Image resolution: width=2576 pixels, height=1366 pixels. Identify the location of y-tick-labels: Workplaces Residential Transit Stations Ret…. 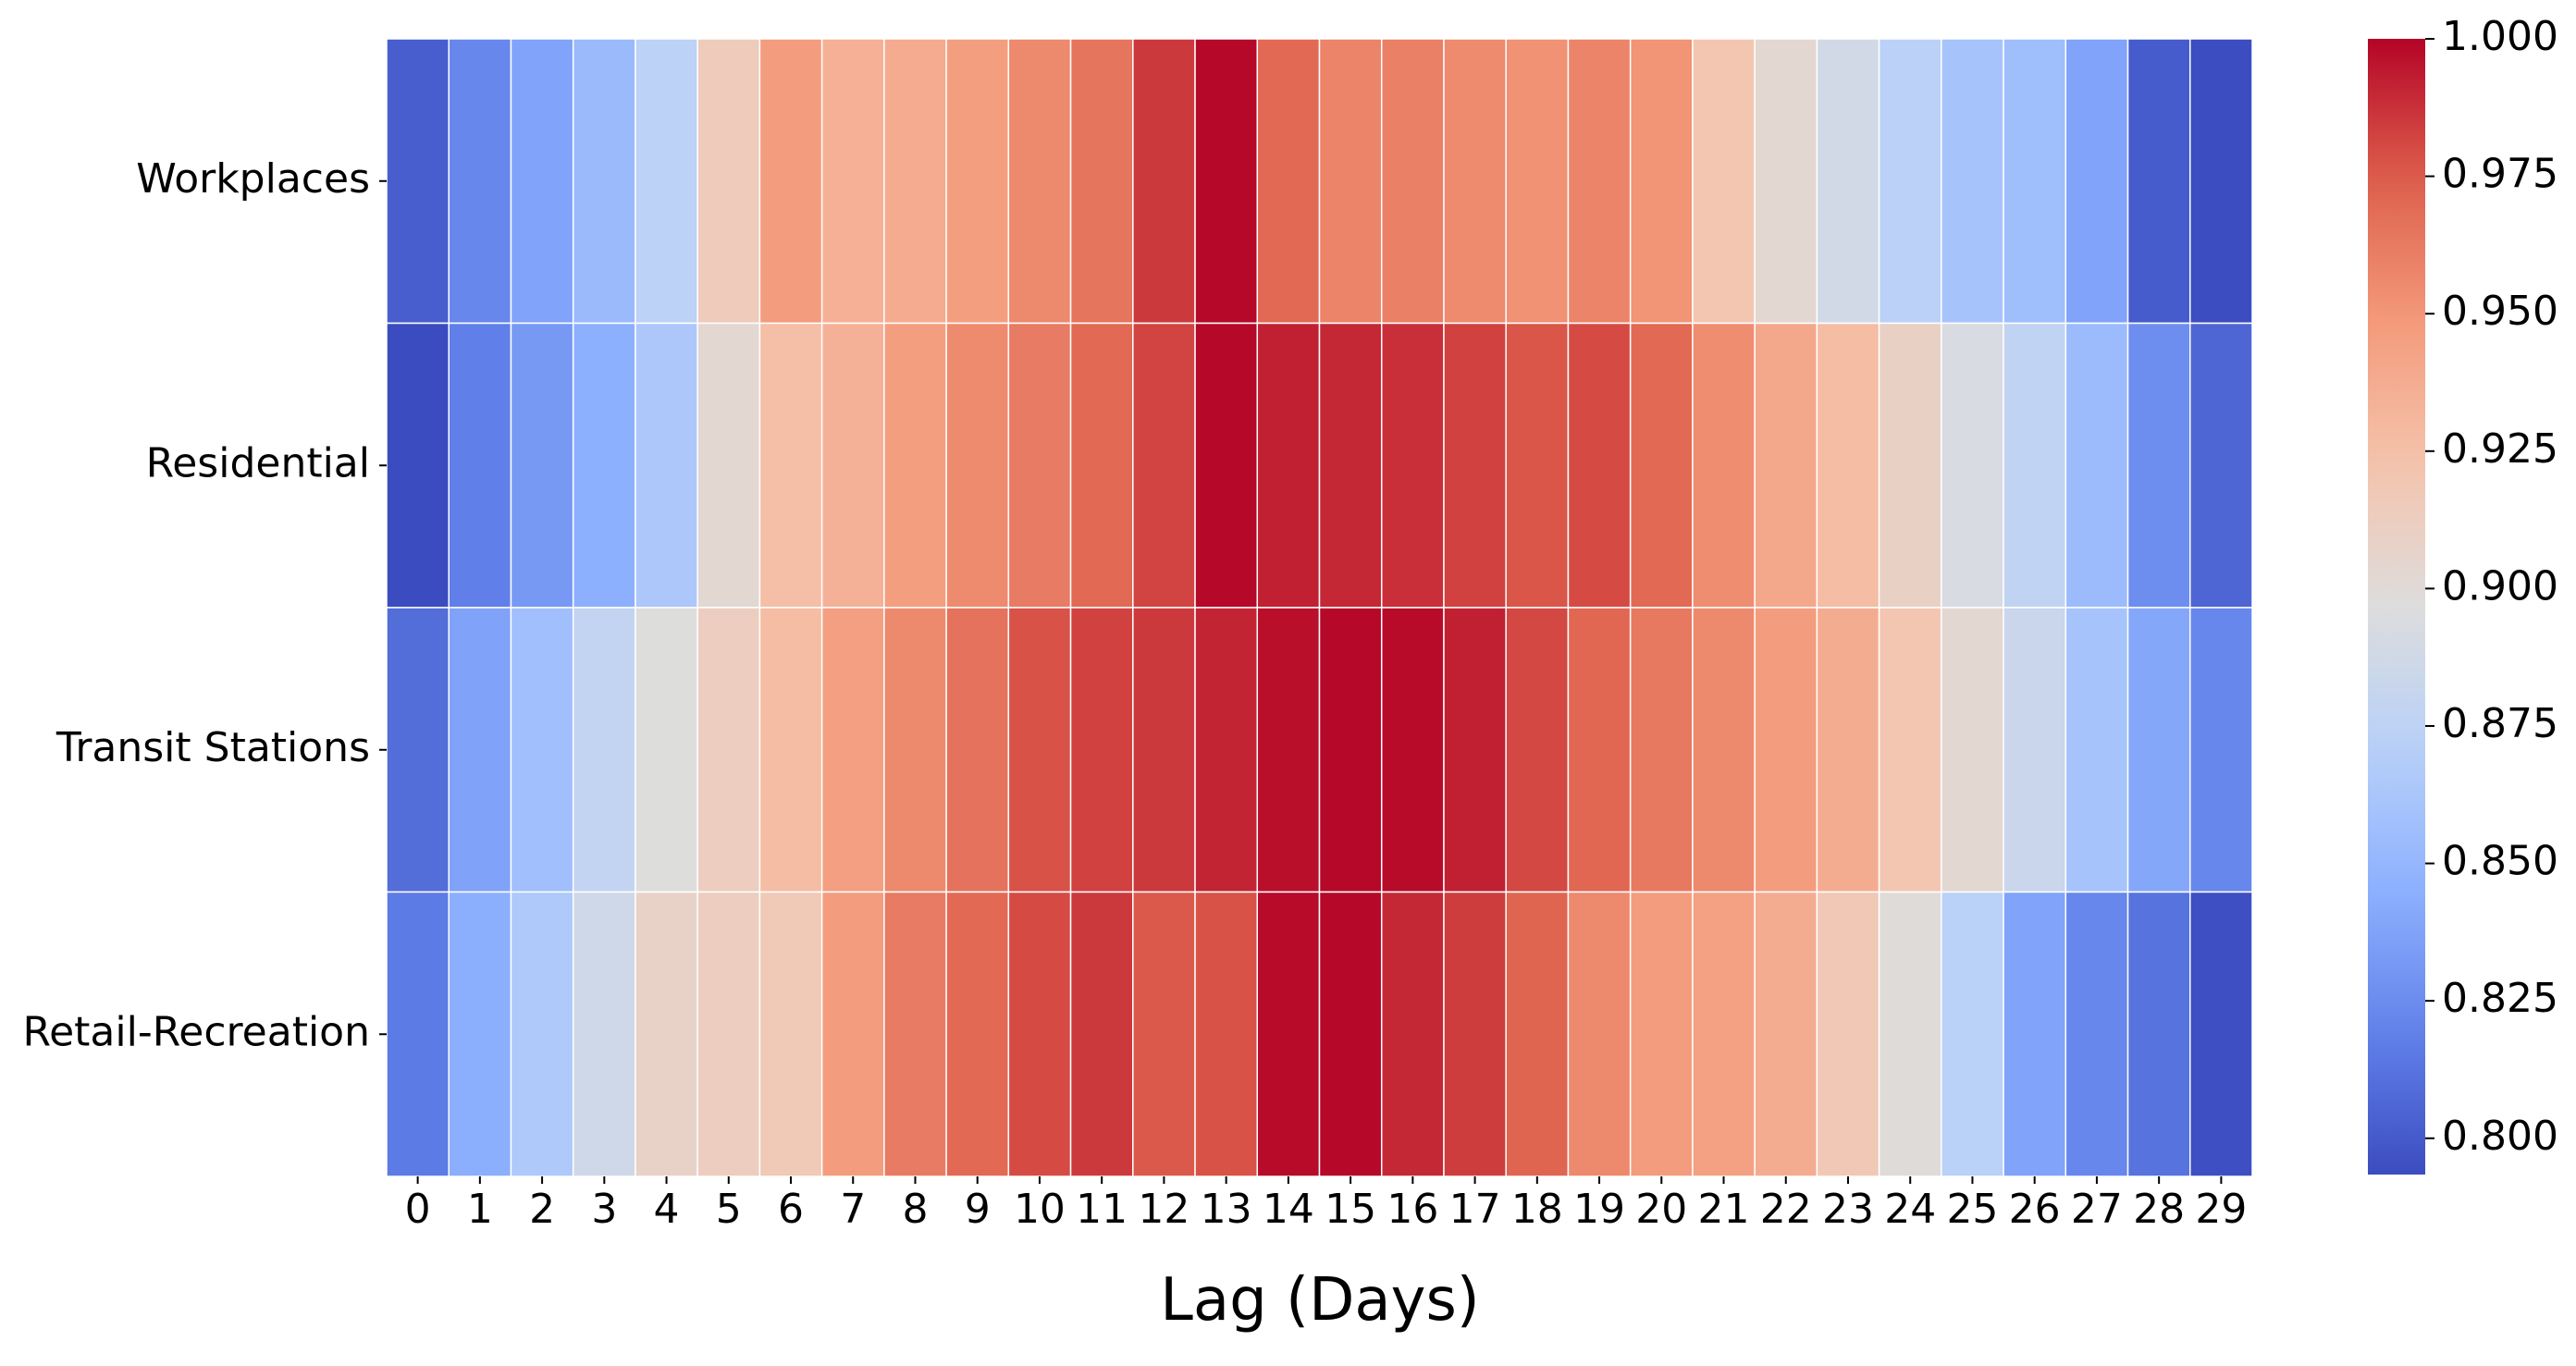
(204, 605).